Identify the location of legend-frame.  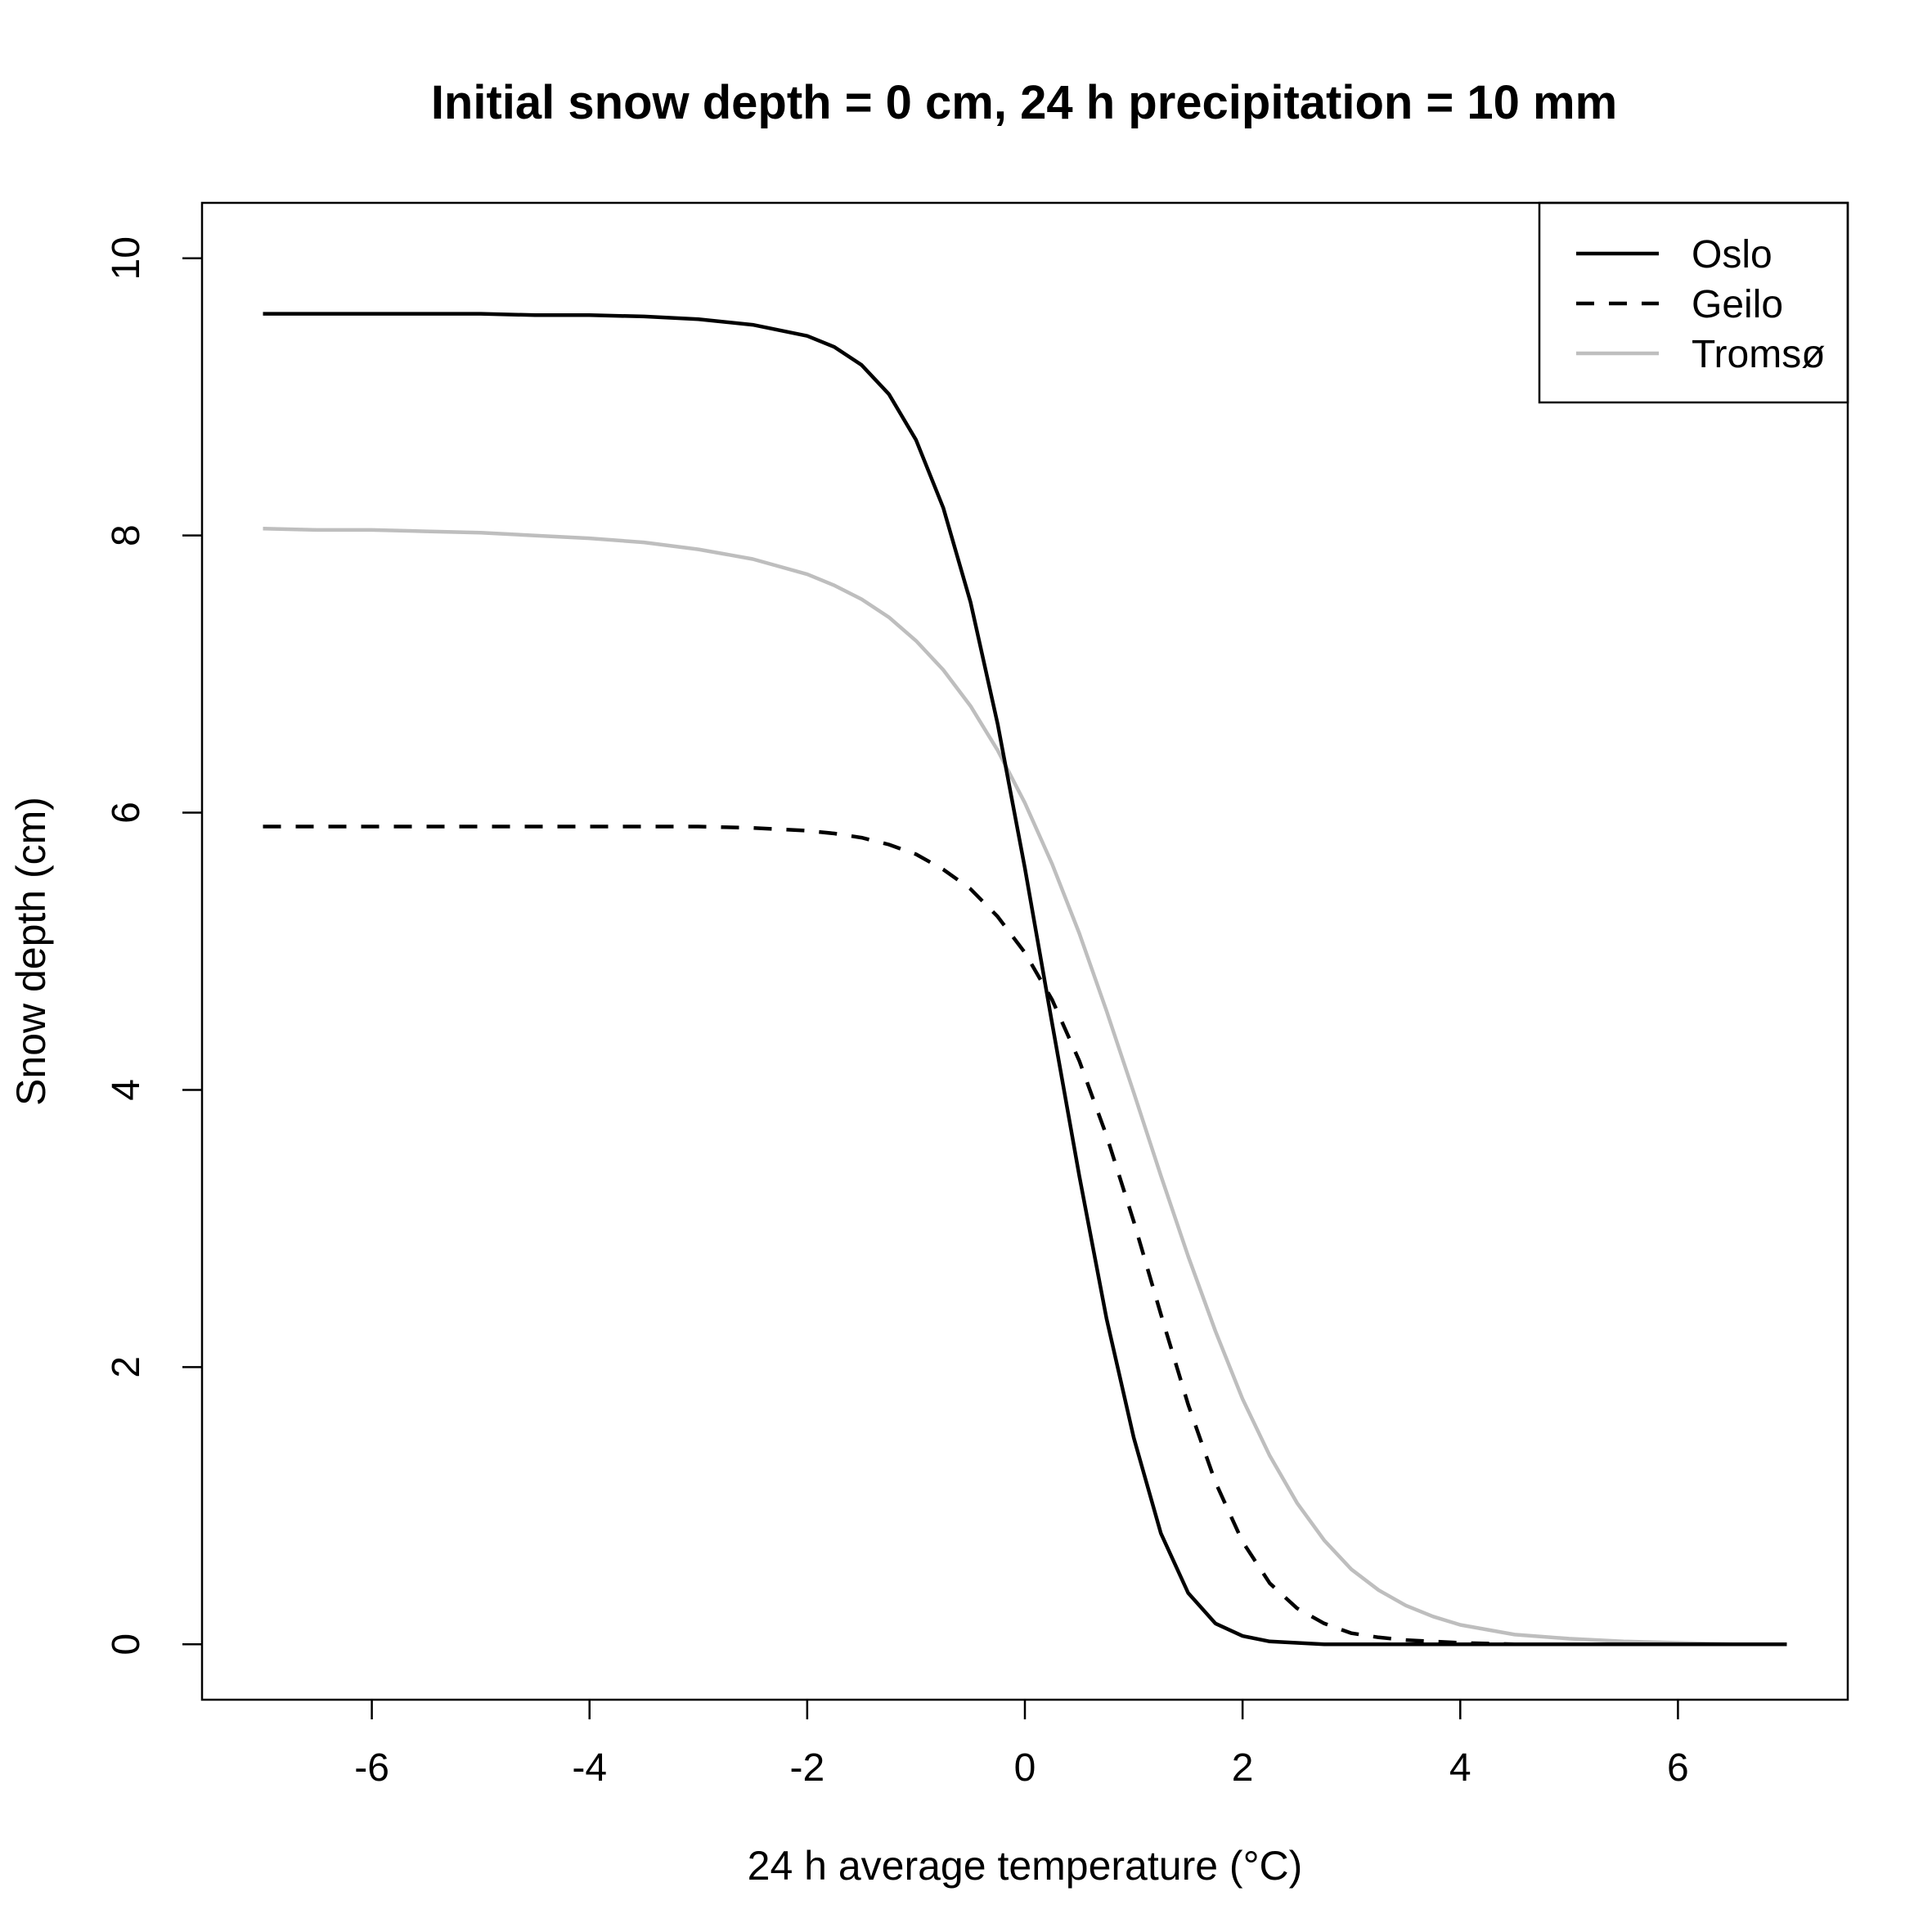
(1693, 303).